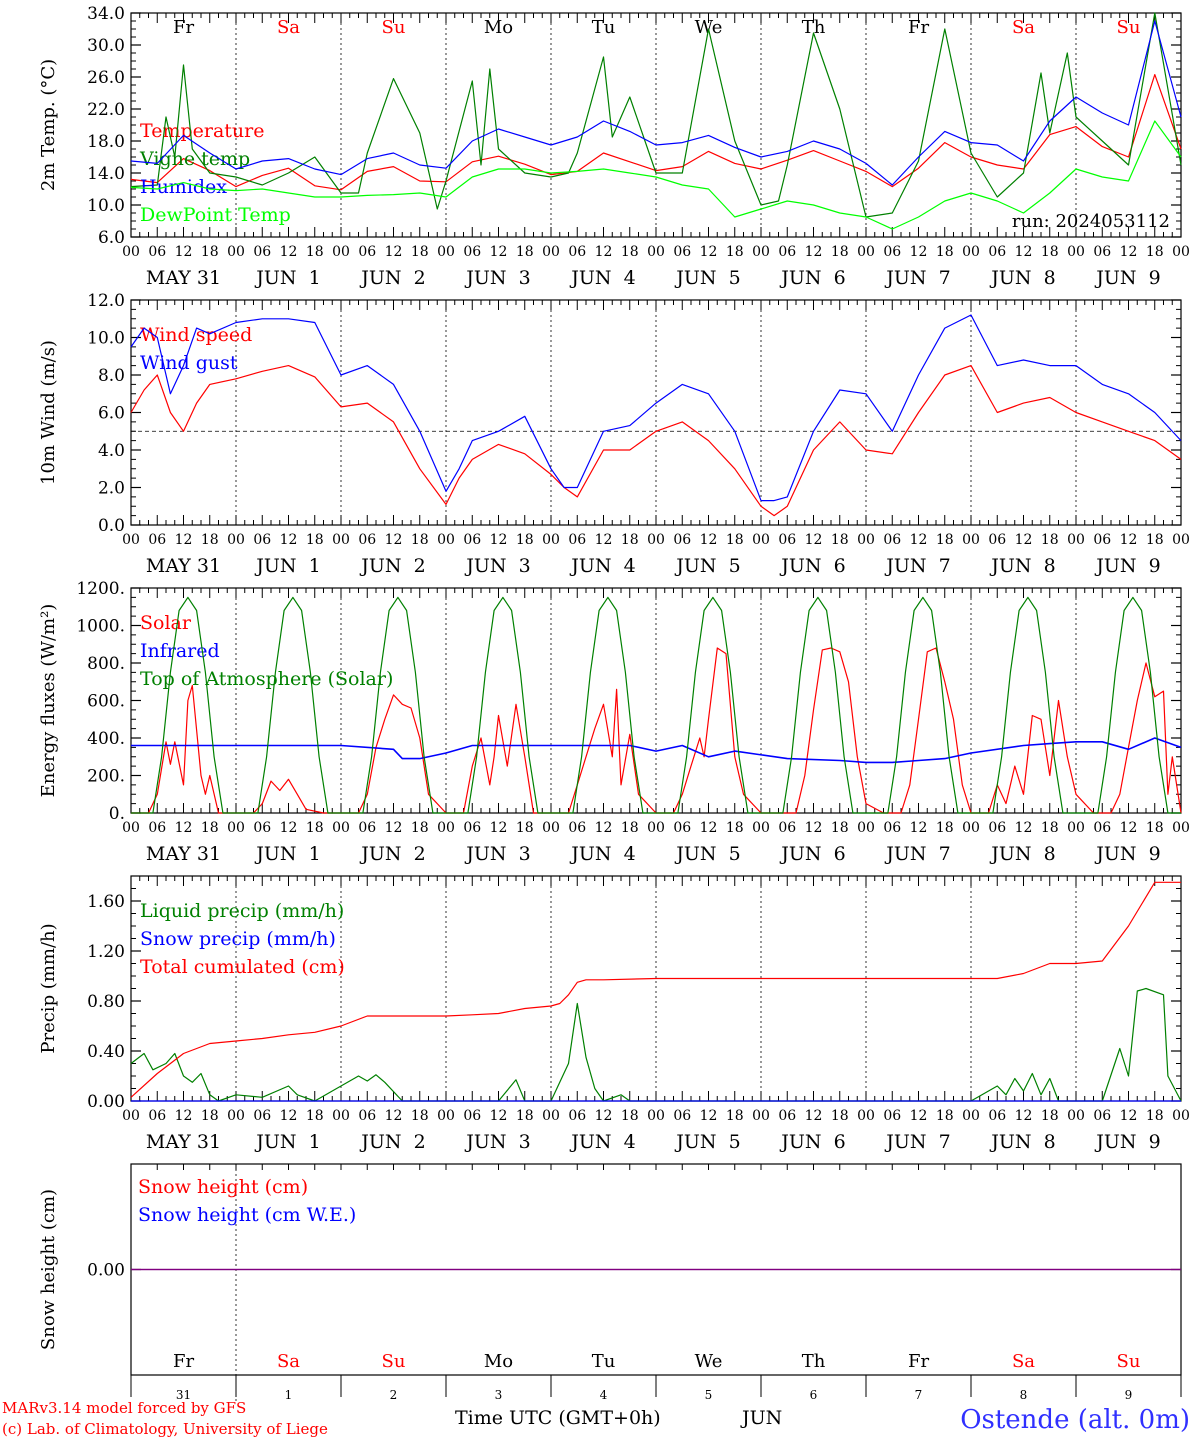 The width and height of the screenshot is (1194, 1440). Describe the element at coordinates (106, 339) in the screenshot. I see `y-tick-label: 10.0` at that location.